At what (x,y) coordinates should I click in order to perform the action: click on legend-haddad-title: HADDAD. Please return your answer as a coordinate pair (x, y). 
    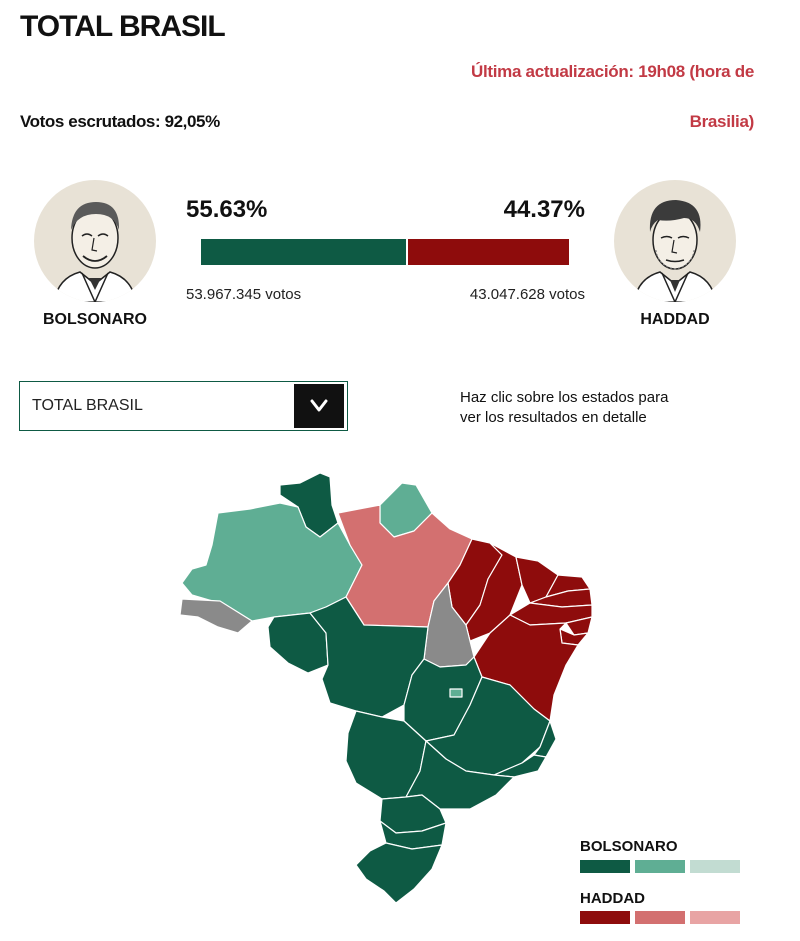
    Looking at the image, I should click on (612, 898).